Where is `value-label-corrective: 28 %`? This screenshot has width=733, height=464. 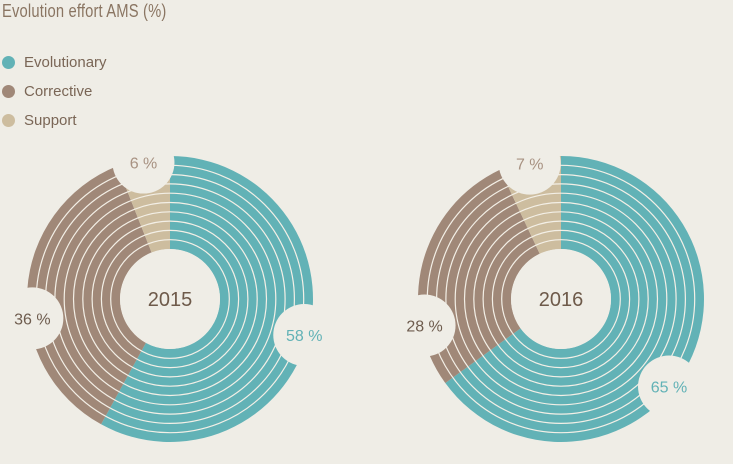
value-label-corrective: 28 % is located at coordinates (424, 327).